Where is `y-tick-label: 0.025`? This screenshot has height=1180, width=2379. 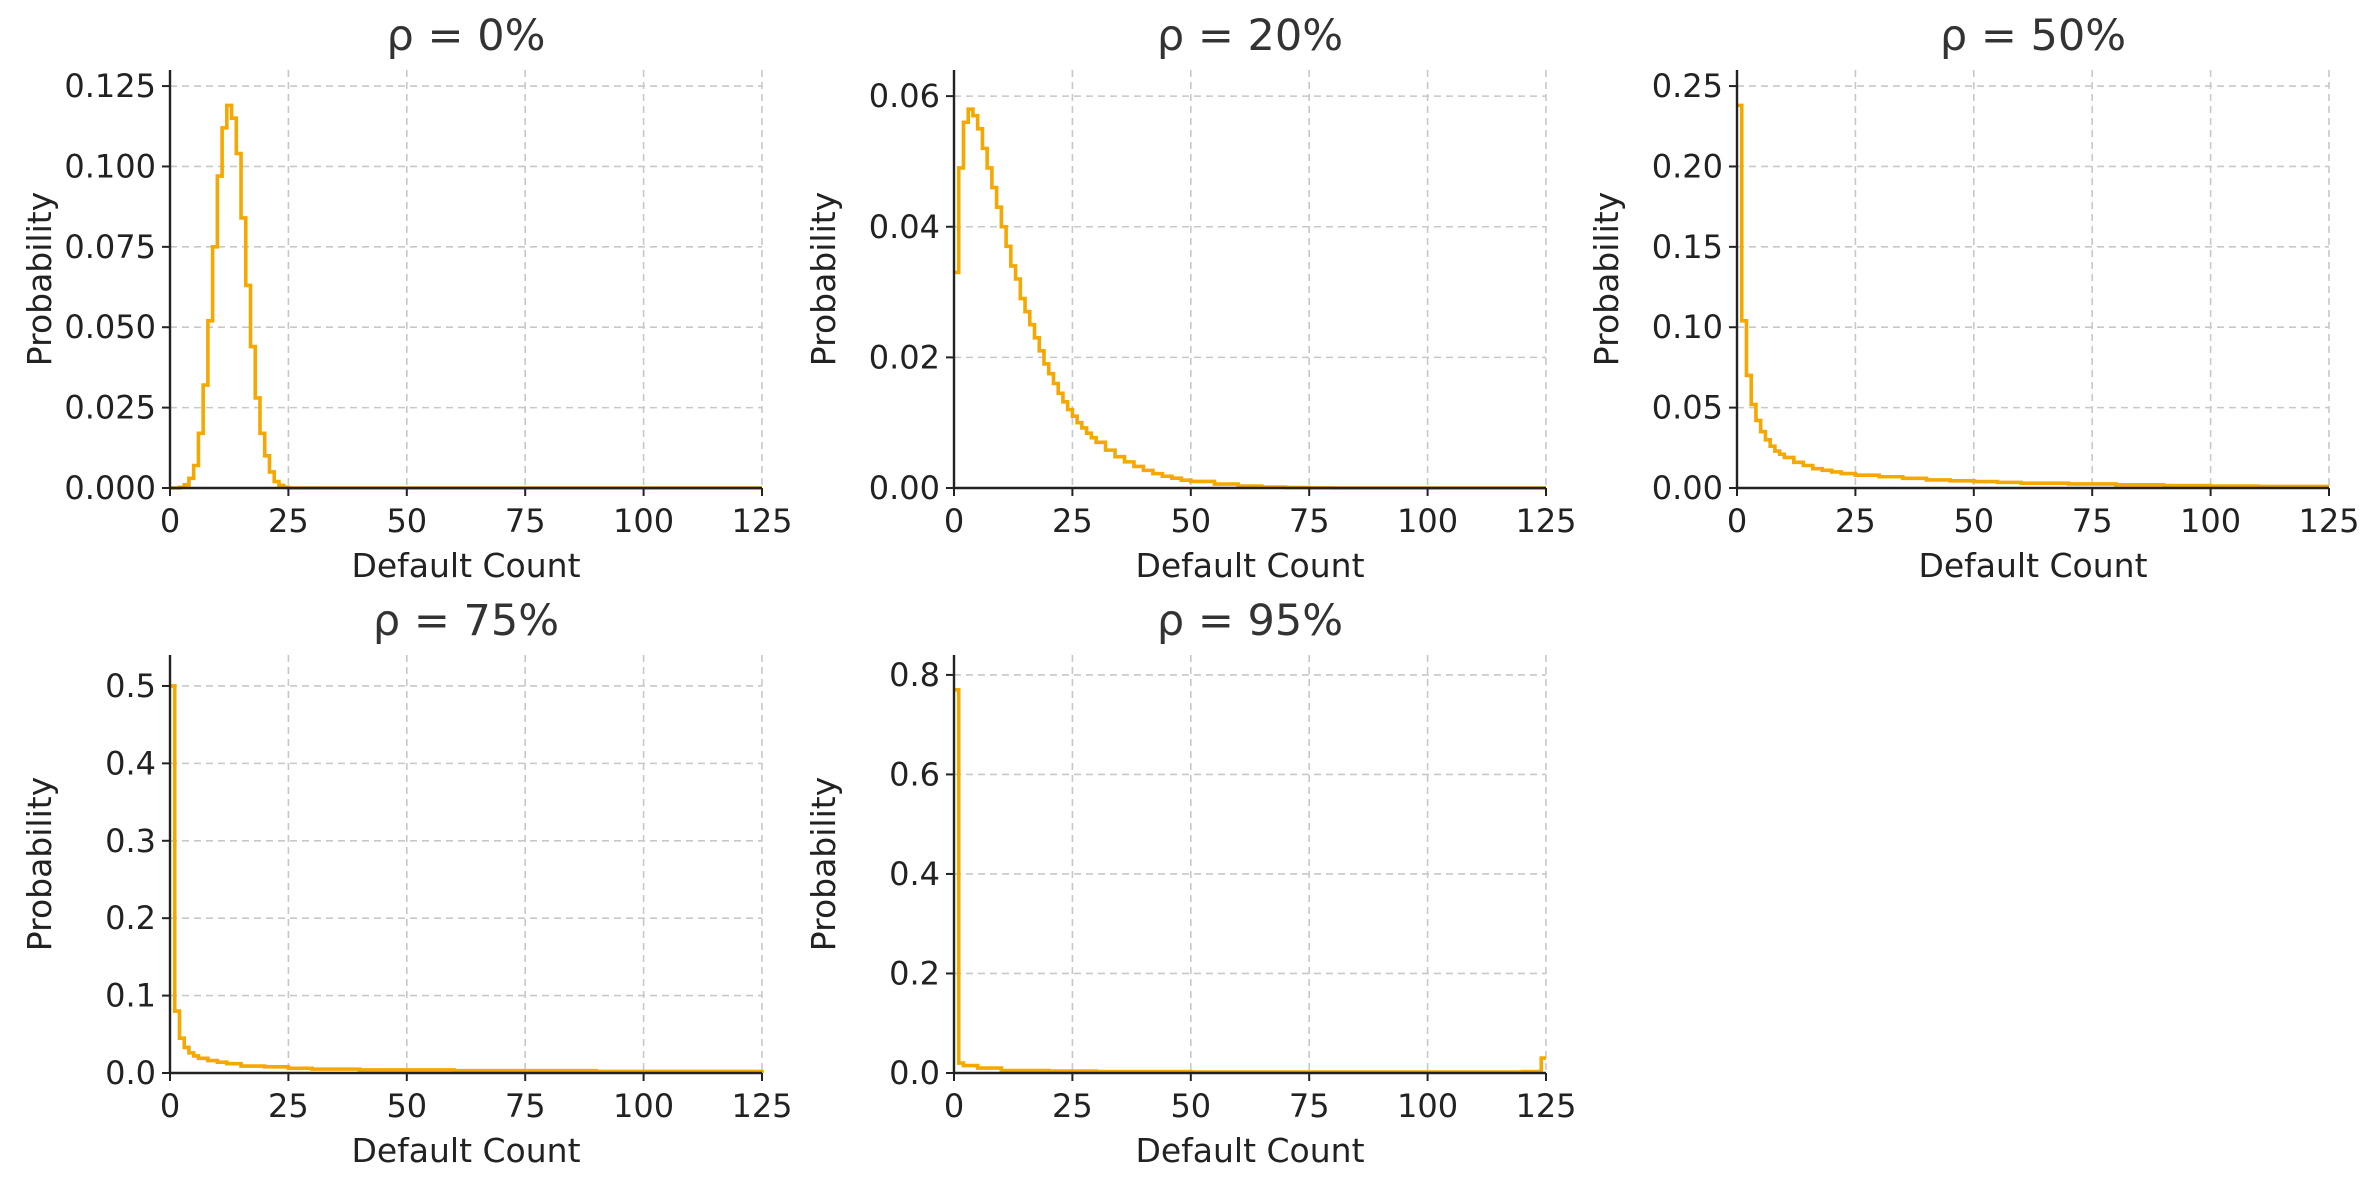 y-tick-label: 0.025 is located at coordinates (110, 408).